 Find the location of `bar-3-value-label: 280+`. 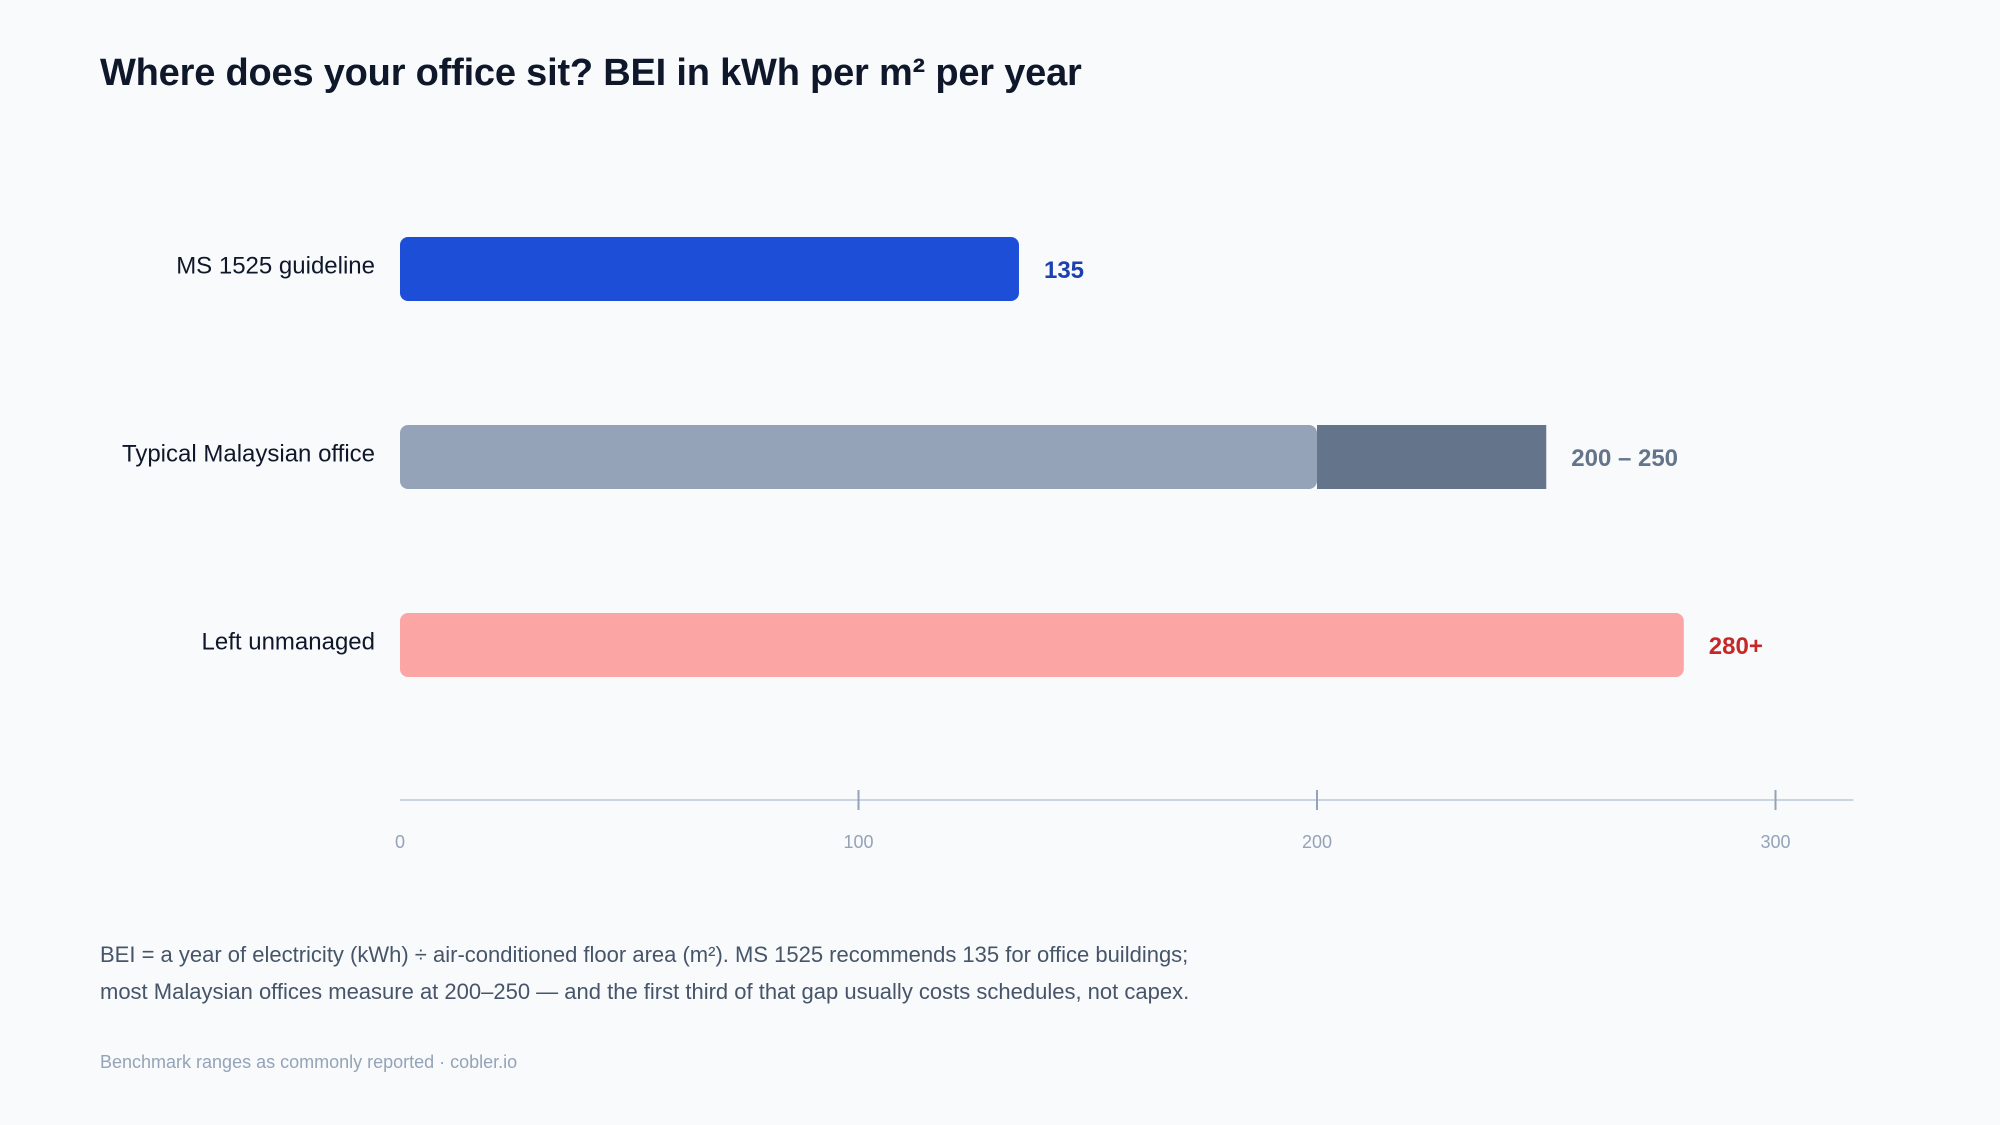

bar-3-value-label: 280+ is located at coordinates (1736, 646).